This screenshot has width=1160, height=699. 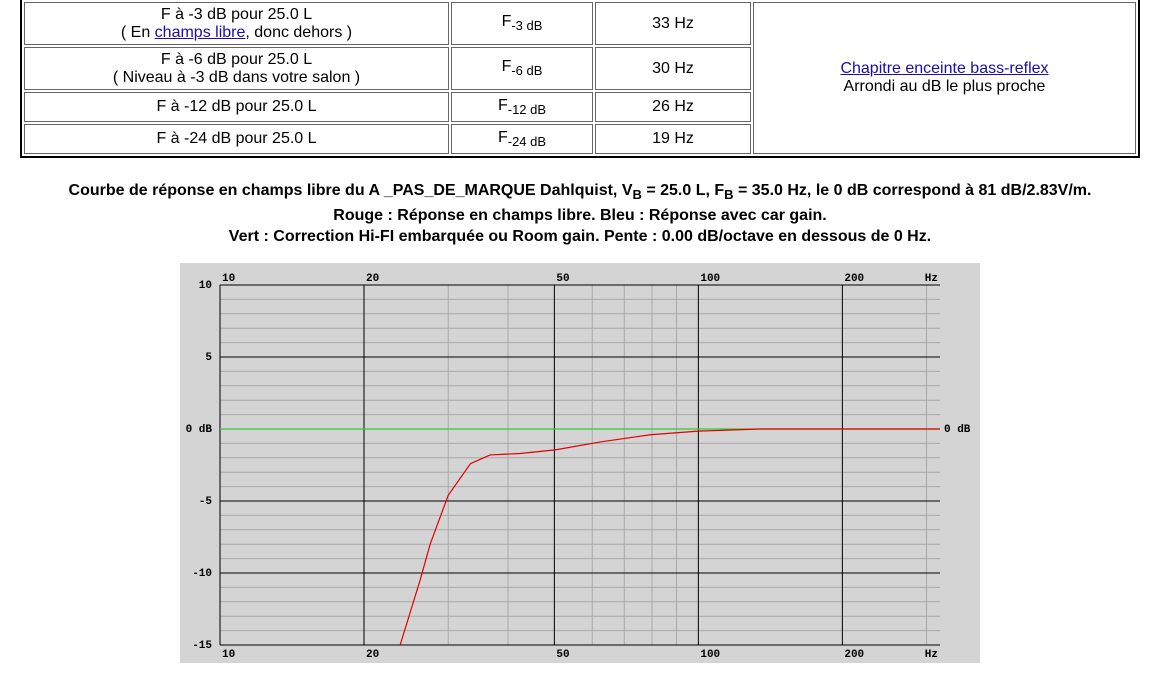 I want to click on cell: 33 Hz, so click(x=673, y=23).